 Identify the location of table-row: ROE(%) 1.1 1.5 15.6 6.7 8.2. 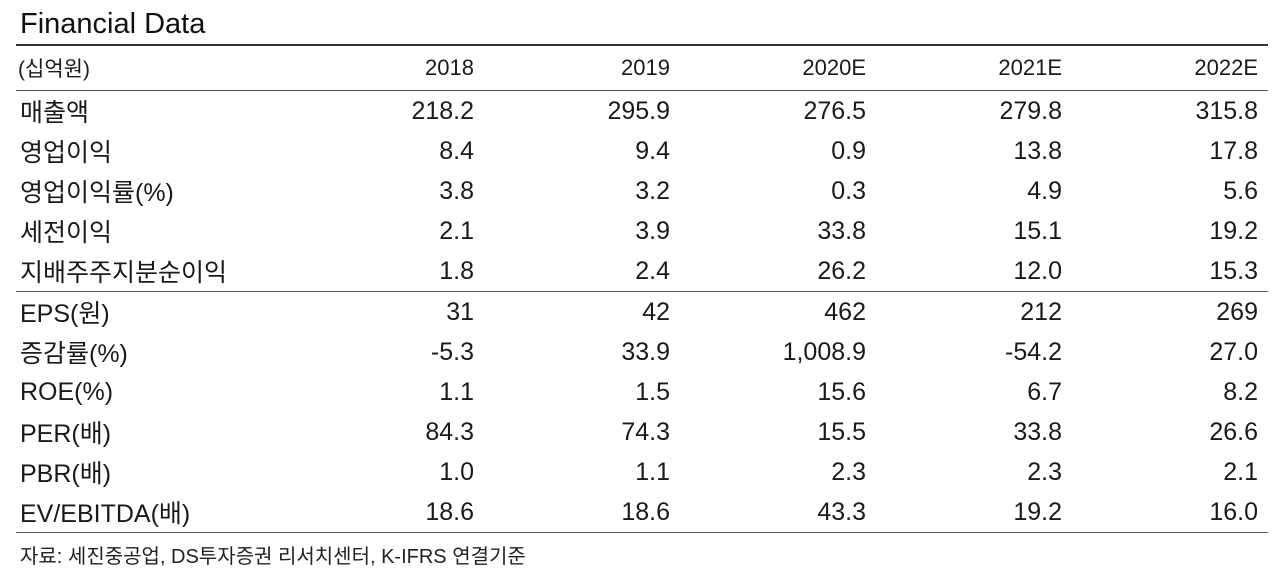
(642, 392).